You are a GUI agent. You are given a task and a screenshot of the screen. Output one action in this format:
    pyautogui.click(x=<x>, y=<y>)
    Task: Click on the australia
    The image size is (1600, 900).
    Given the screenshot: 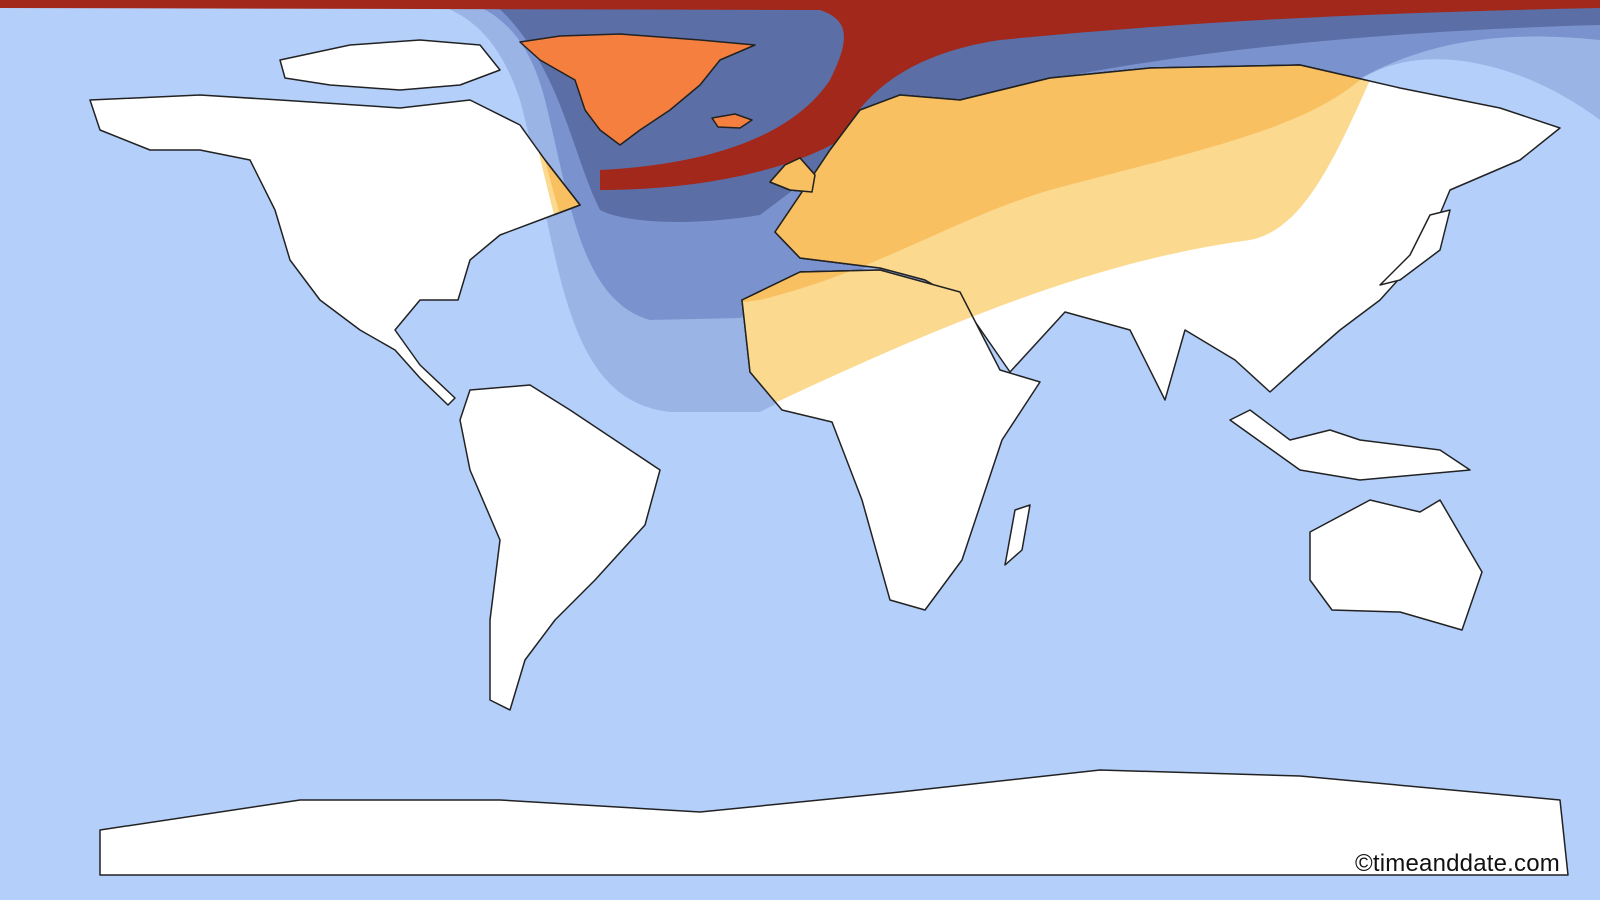 What is the action you would take?
    pyautogui.click(x=1396, y=565)
    